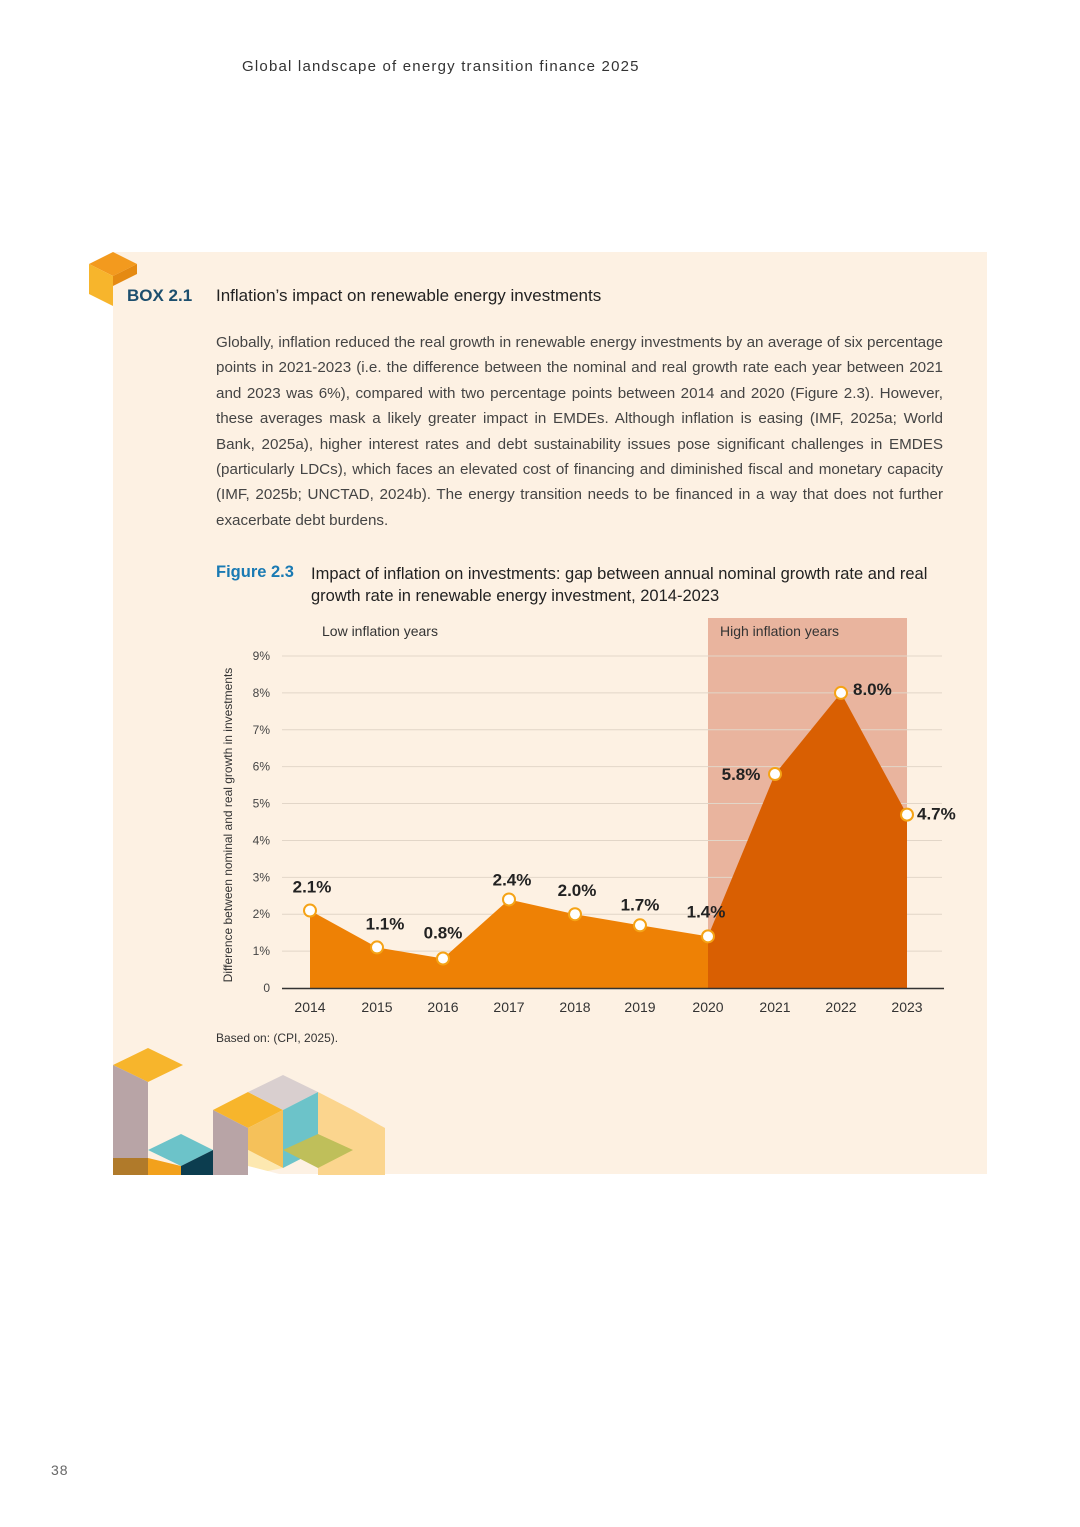  I want to click on page-number: 38, so click(60, 1470).